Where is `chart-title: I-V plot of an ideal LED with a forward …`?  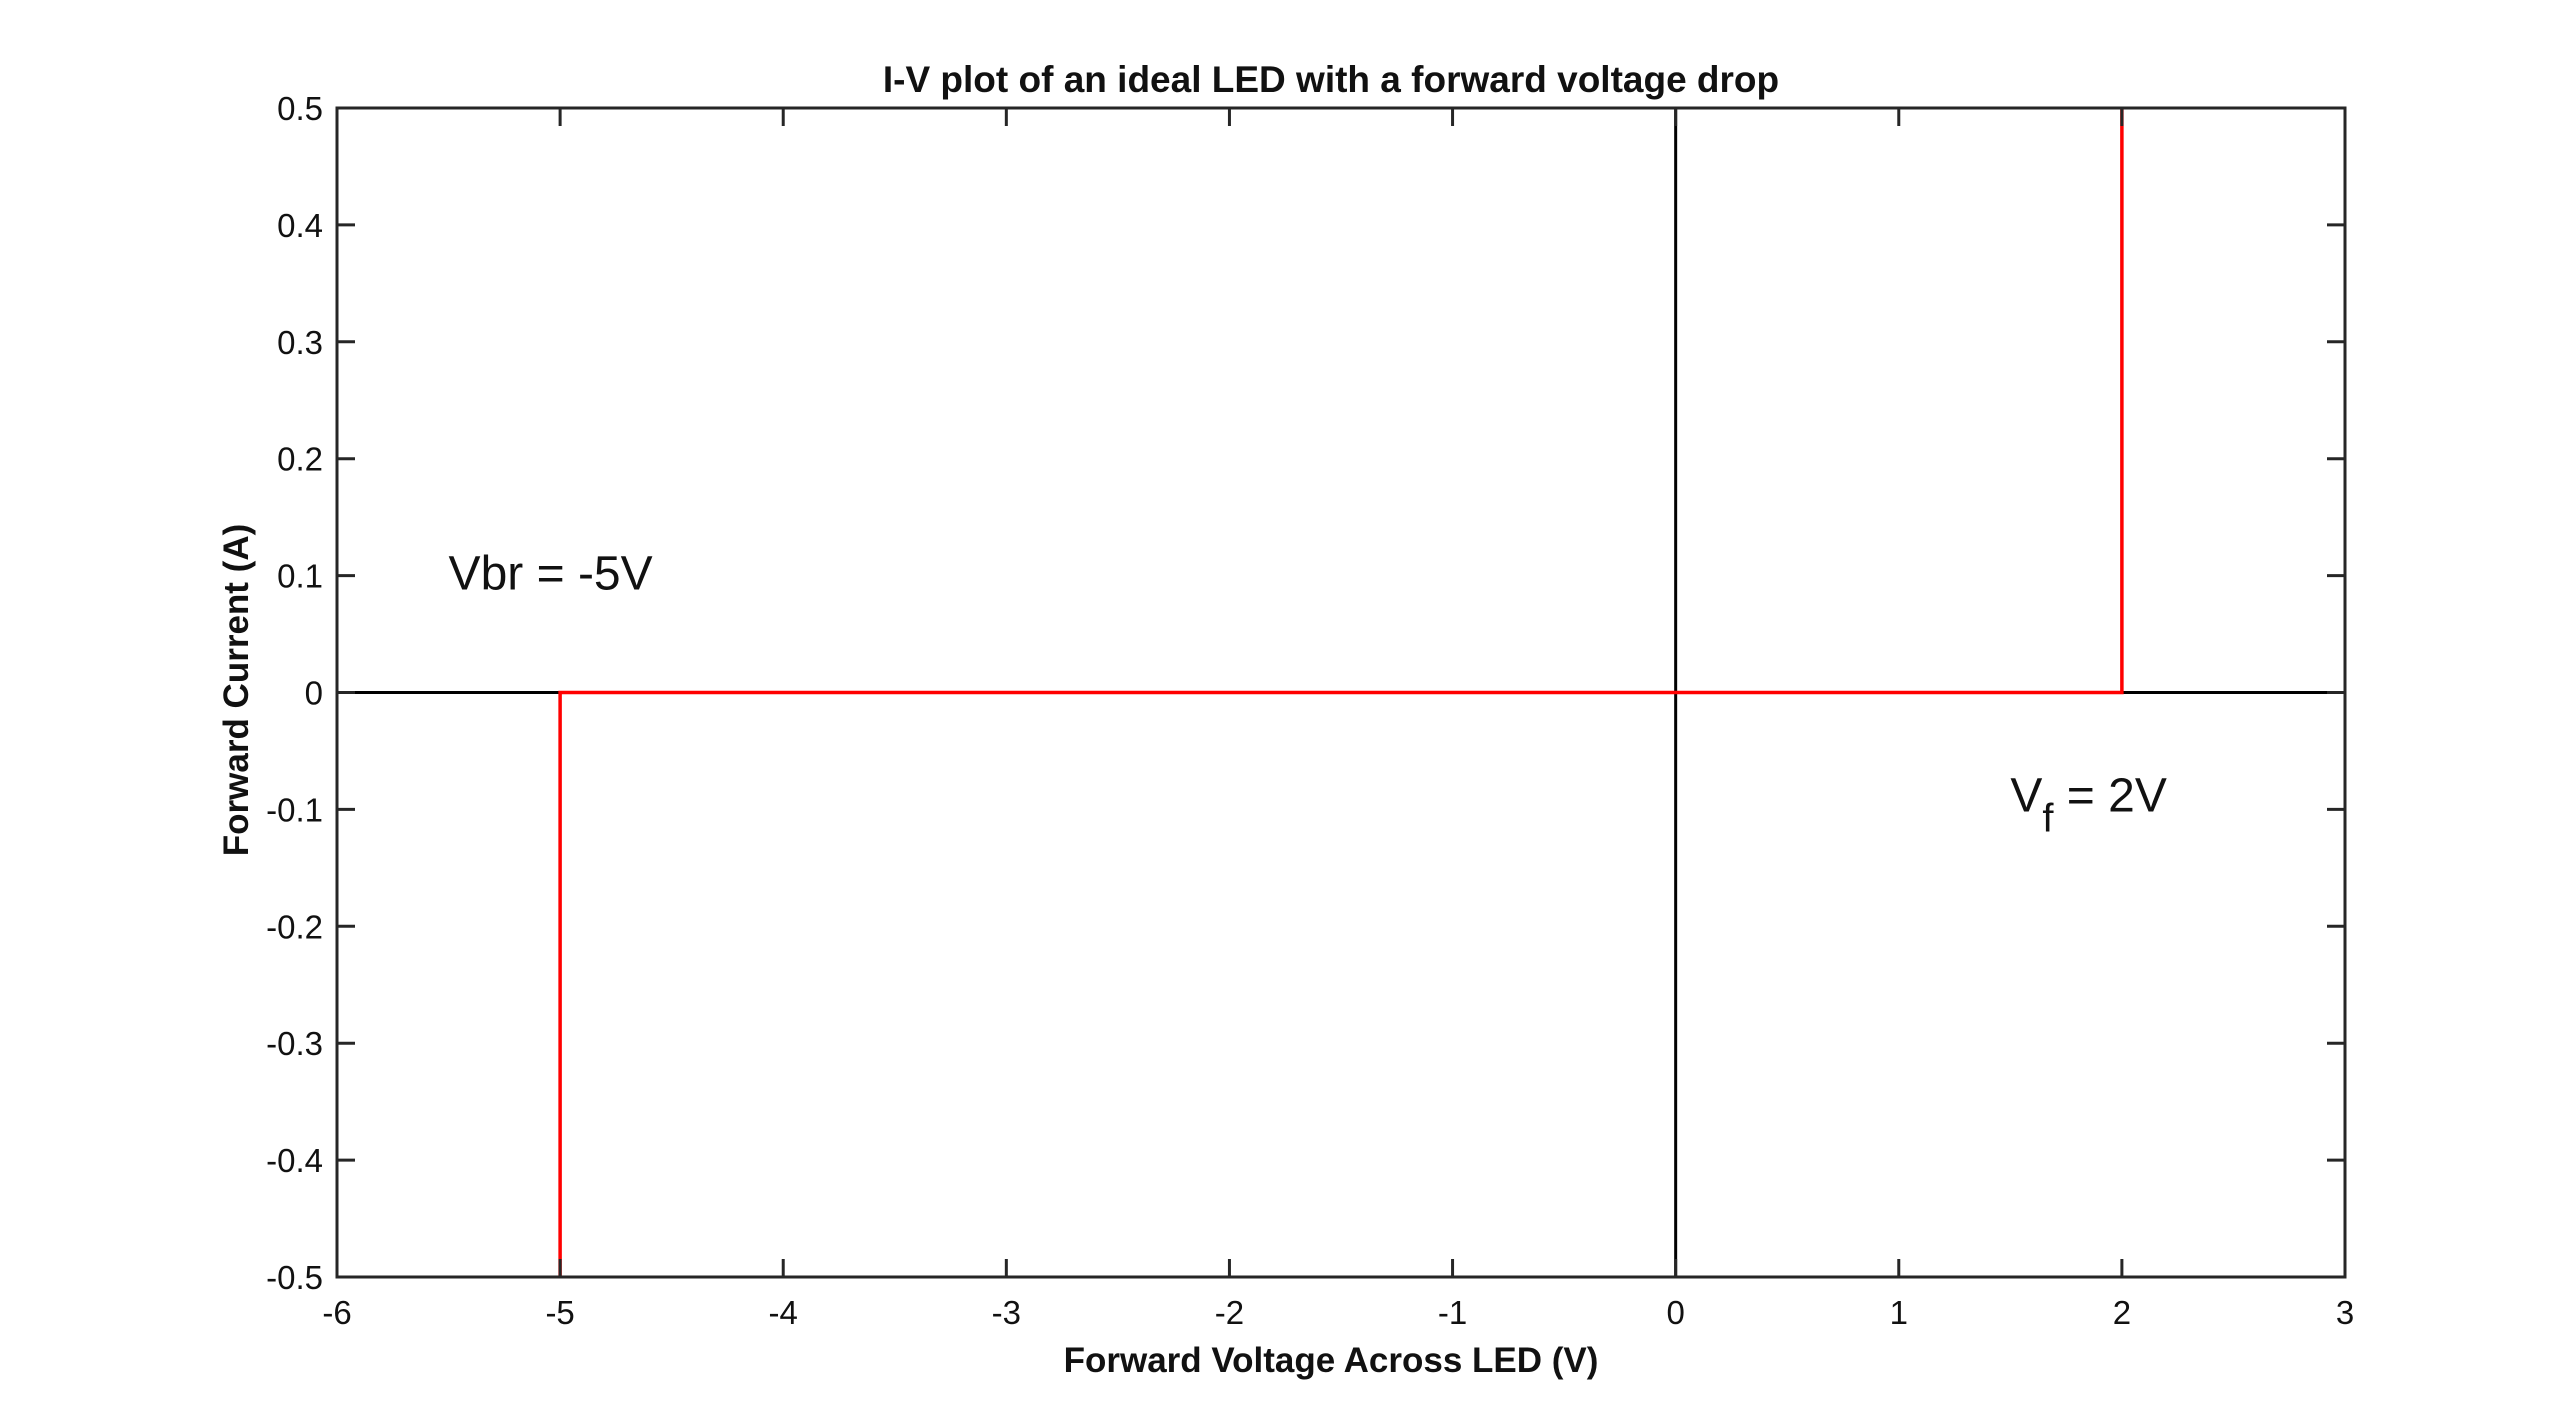
chart-title: I-V plot of an ideal LED with a forward … is located at coordinates (1331, 79).